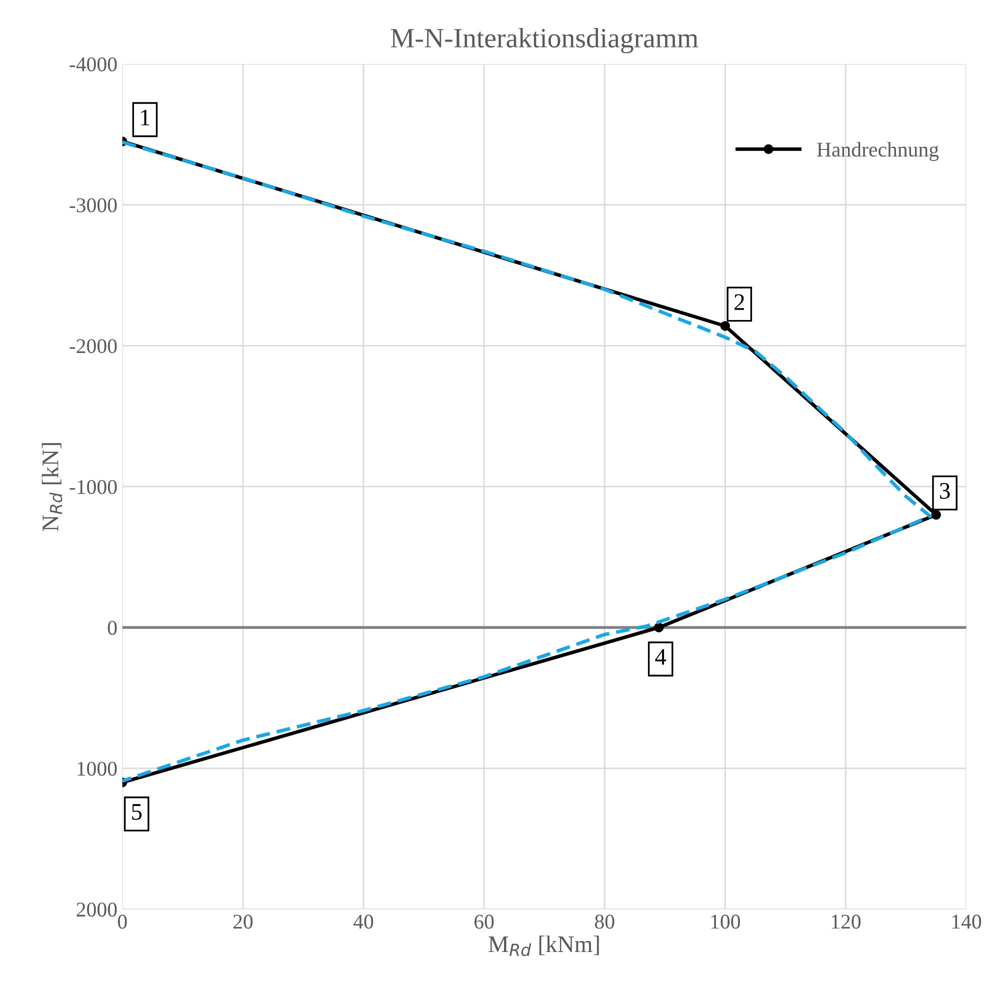  I want to click on annotation: 1, so click(145, 118).